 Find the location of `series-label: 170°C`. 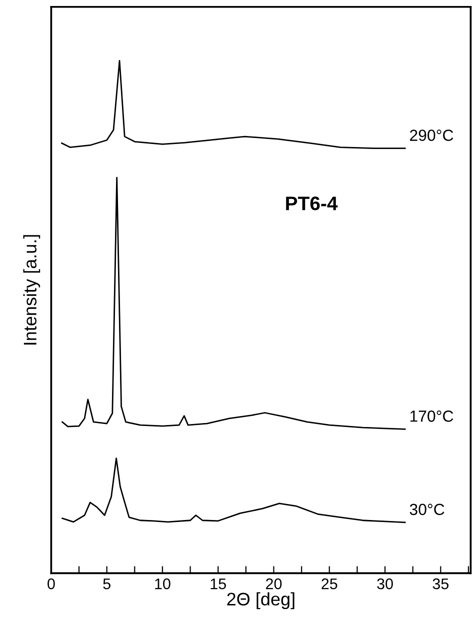

series-label: 170°C is located at coordinates (432, 416).